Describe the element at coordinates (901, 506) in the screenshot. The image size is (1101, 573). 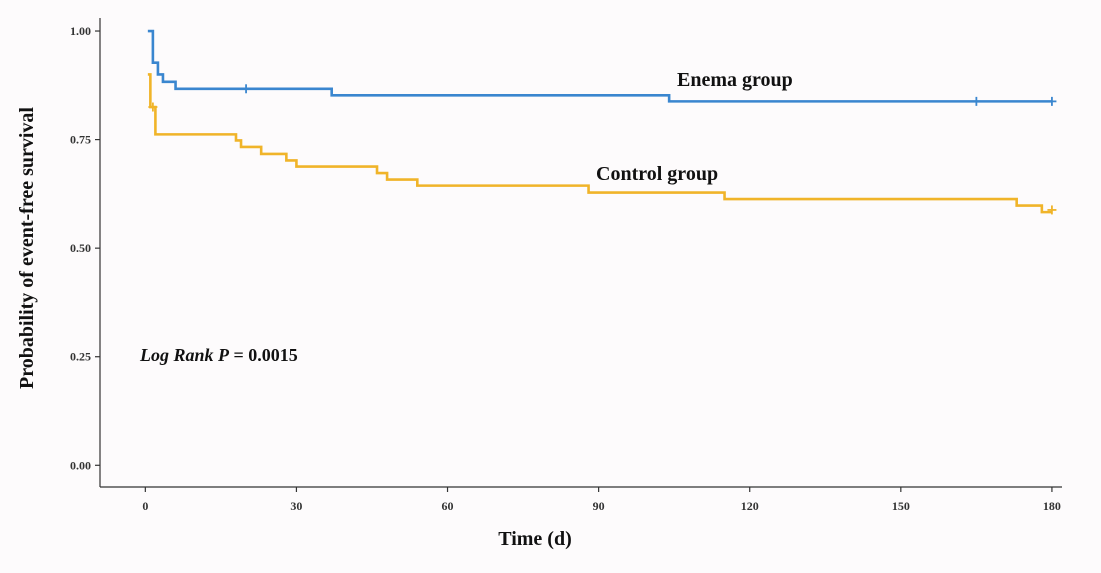
I see `x-tick-label: 150` at that location.